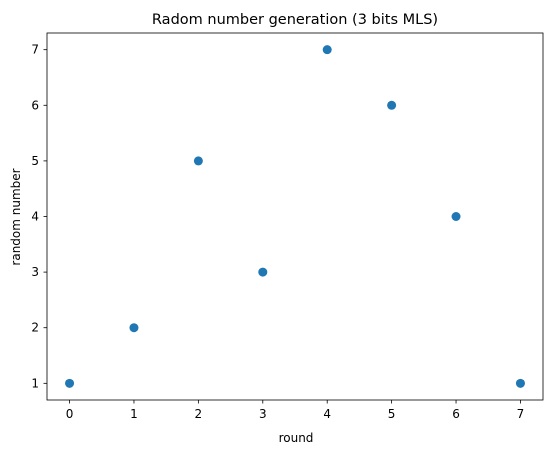  What do you see at coordinates (35, 161) in the screenshot?
I see `y-tick-label: 5` at bounding box center [35, 161].